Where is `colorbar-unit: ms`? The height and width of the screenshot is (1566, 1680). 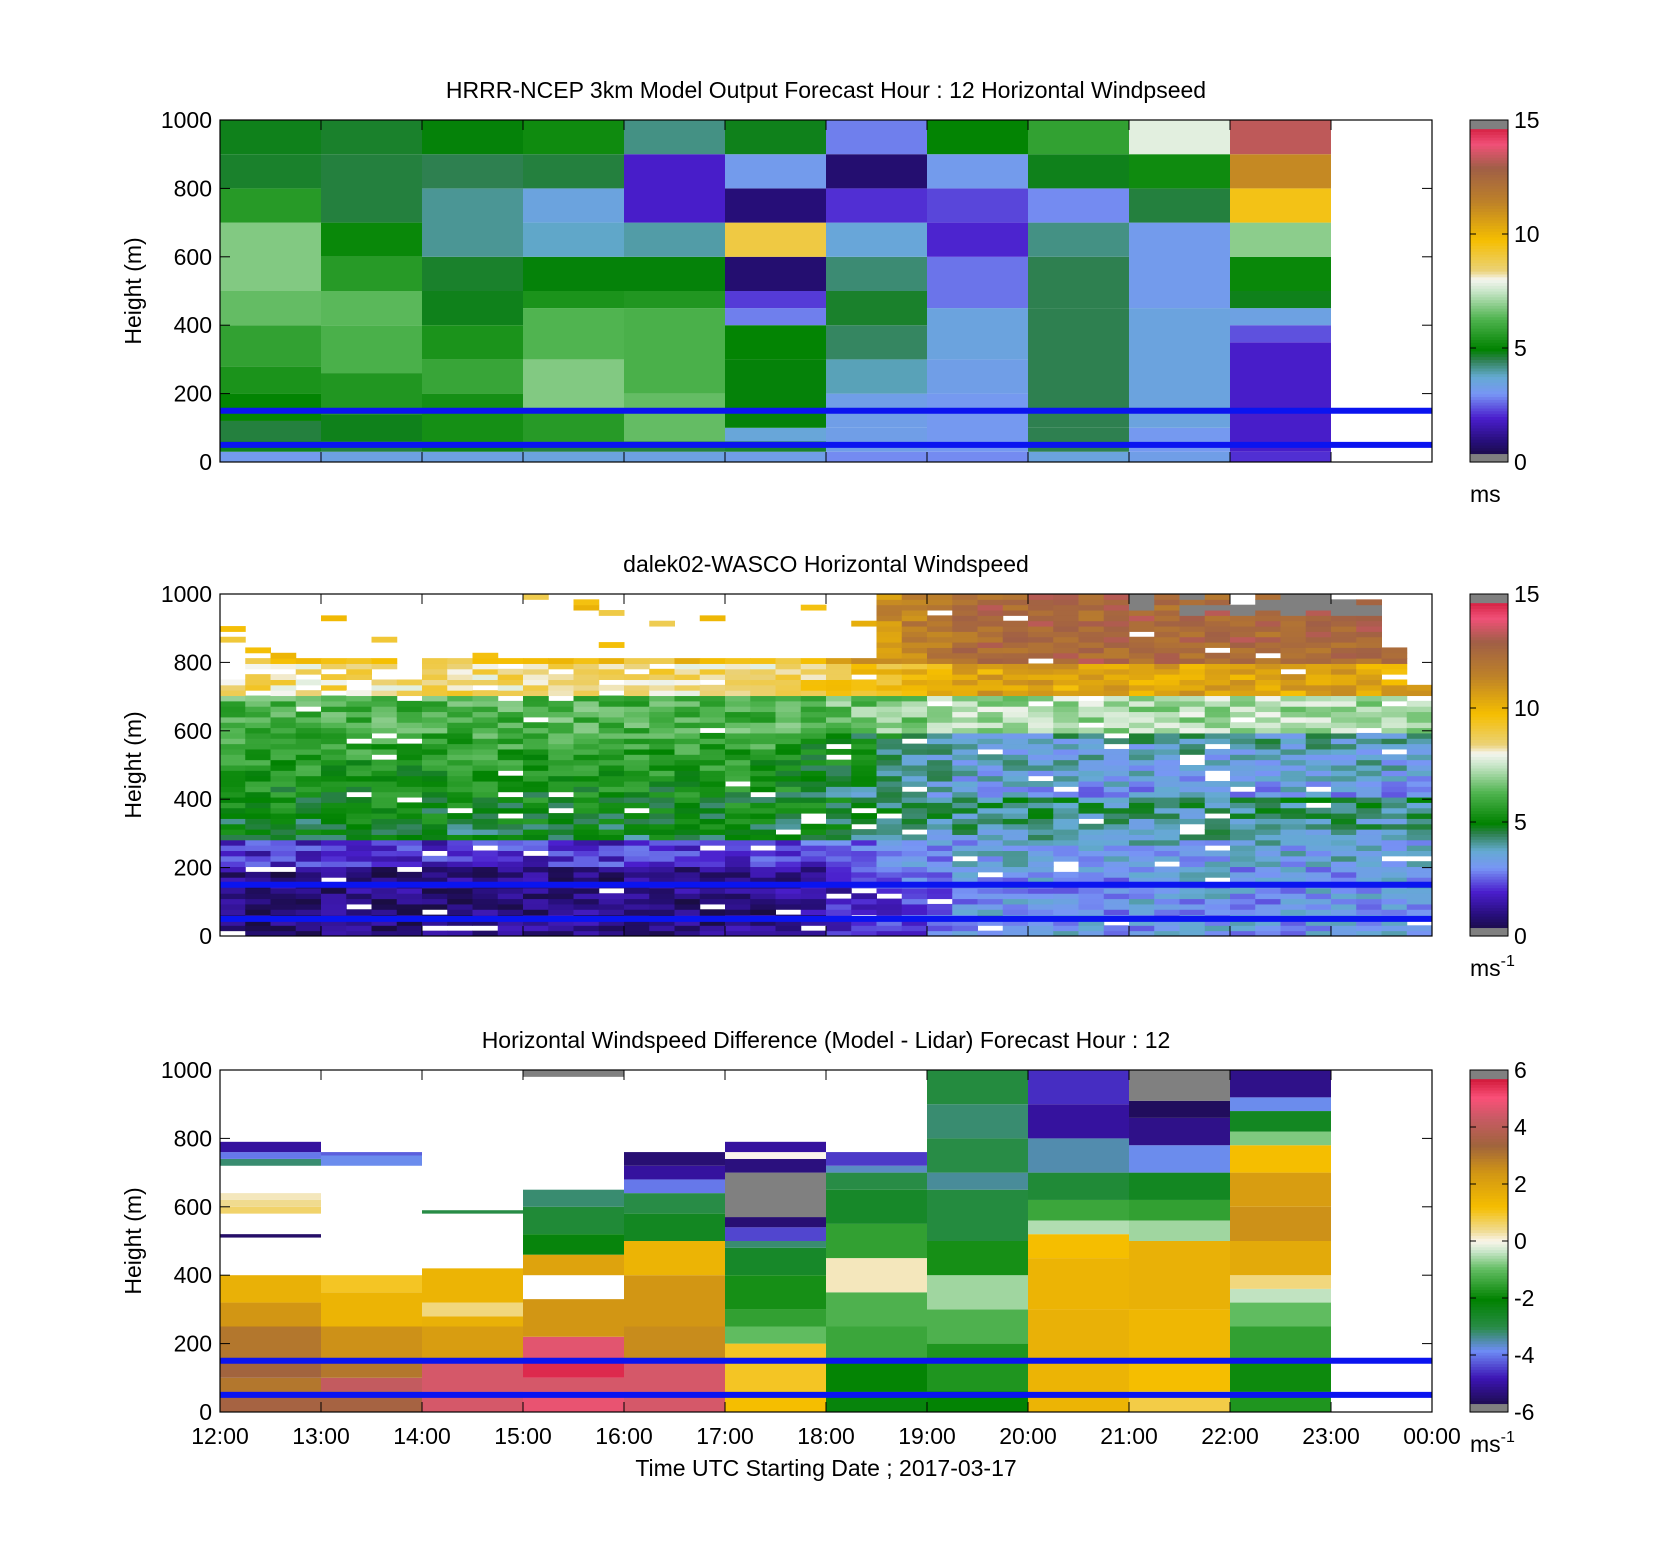
colorbar-unit: ms is located at coordinates (1485, 494).